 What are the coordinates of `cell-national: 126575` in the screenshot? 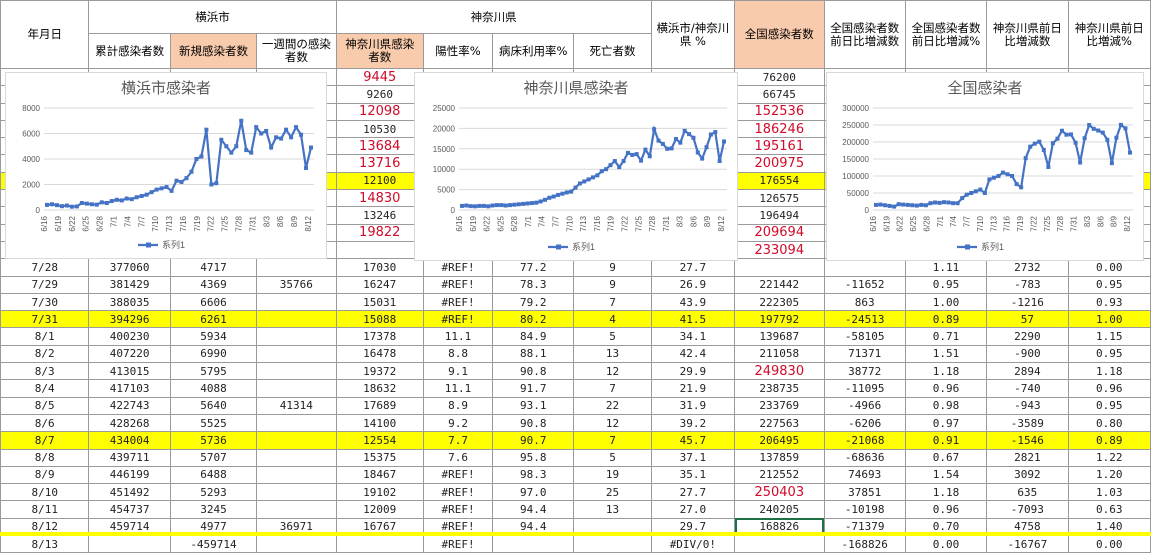 It's located at (779, 198).